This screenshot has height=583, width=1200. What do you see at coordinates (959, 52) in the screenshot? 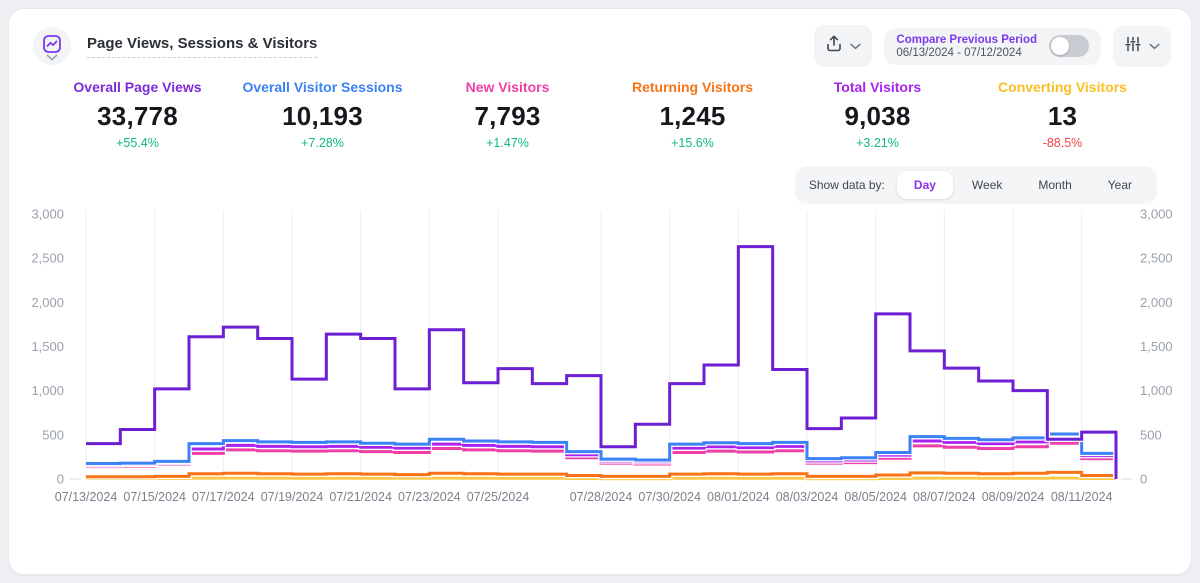
I see `compare-date-range: 06/13/2024 - 07/12/2024` at bounding box center [959, 52].